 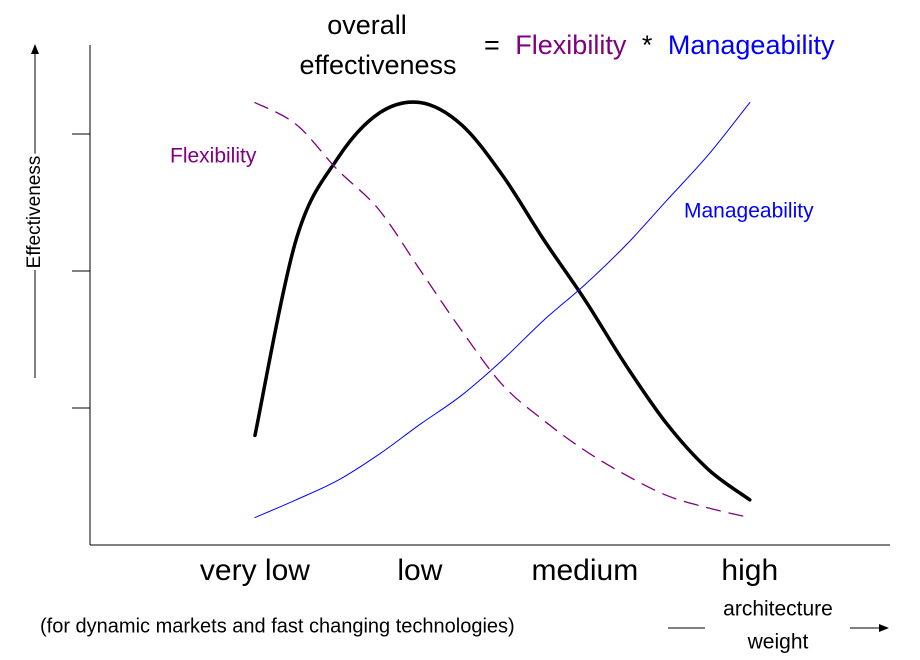 What do you see at coordinates (778, 609) in the screenshot?
I see `x-axis-label: architecture` at bounding box center [778, 609].